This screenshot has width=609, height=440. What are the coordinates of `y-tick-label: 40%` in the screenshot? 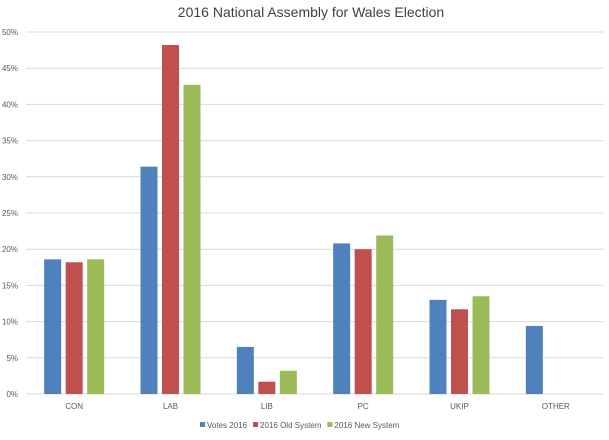 It's located at (10, 104).